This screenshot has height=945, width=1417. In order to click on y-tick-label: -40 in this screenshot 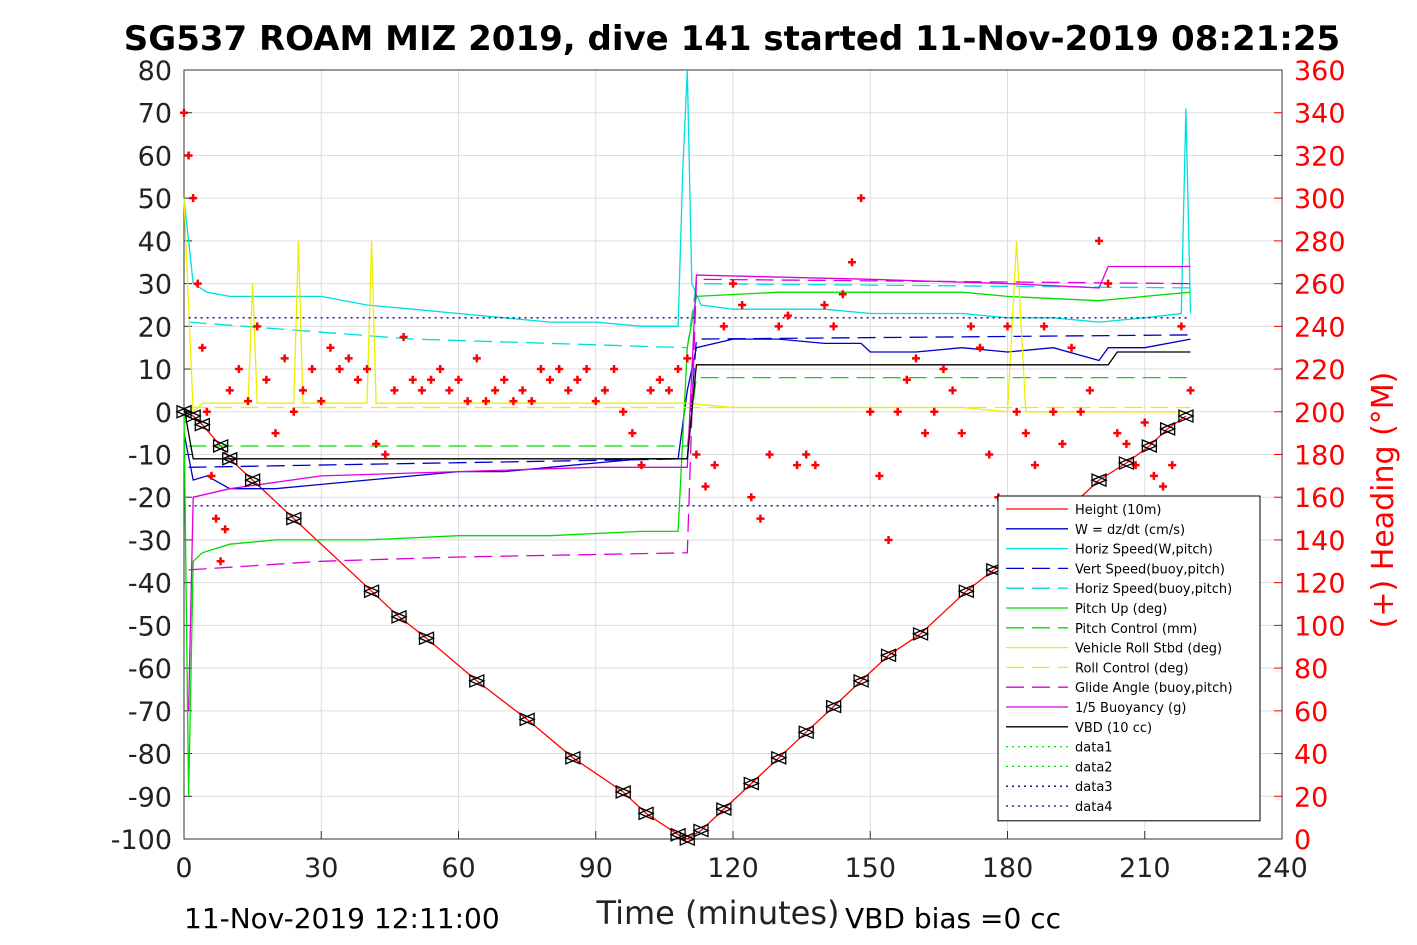, I will do `click(150, 584)`.